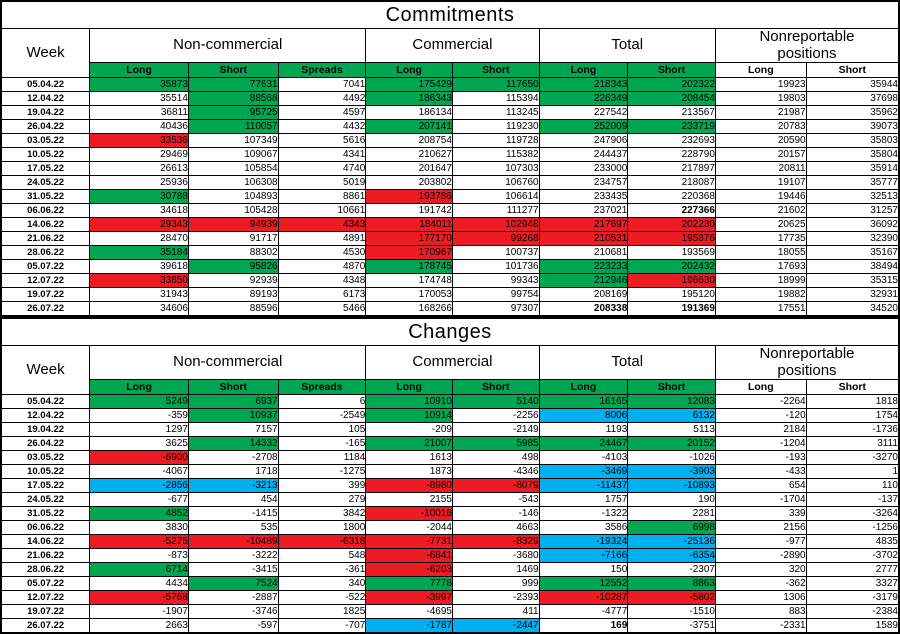  What do you see at coordinates (583, 224) in the screenshot?
I see `value-cell: 217697` at bounding box center [583, 224].